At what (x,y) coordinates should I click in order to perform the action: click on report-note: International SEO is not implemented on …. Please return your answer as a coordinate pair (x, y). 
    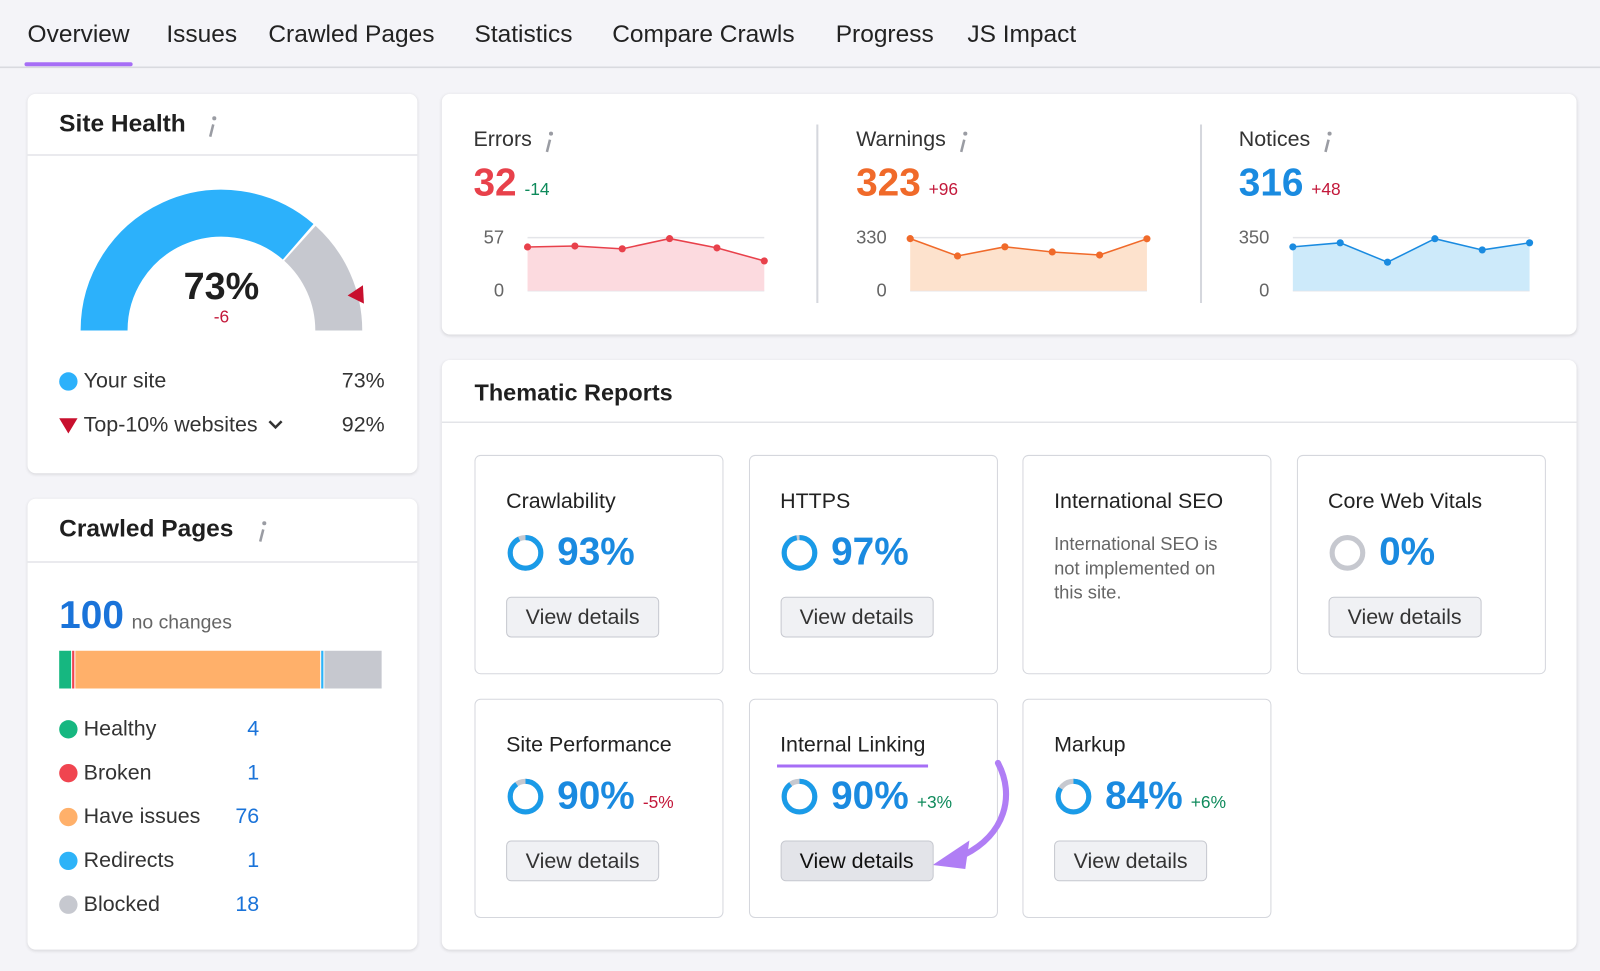
    Looking at the image, I should click on (1136, 568).